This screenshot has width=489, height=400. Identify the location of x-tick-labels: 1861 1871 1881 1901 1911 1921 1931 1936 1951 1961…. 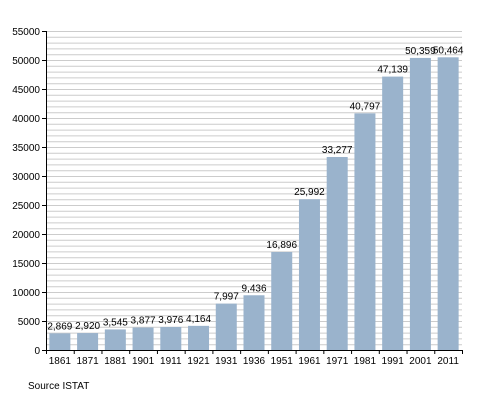
(254, 361).